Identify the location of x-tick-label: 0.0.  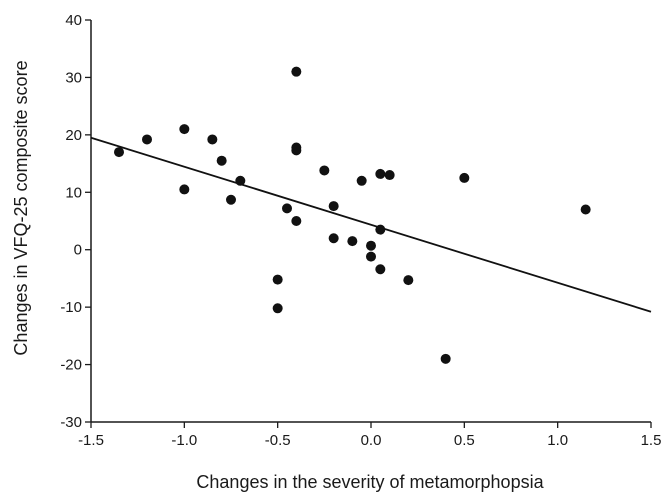
(371, 440).